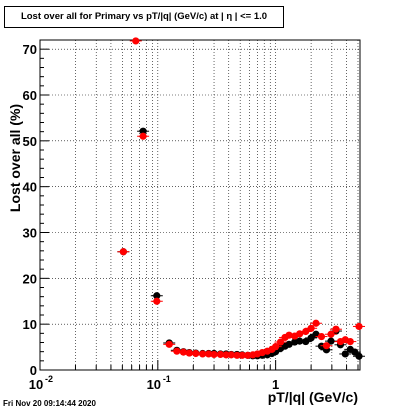  Describe the element at coordinates (49, 379) in the screenshot. I see `x-tick-exponent: -2` at that location.